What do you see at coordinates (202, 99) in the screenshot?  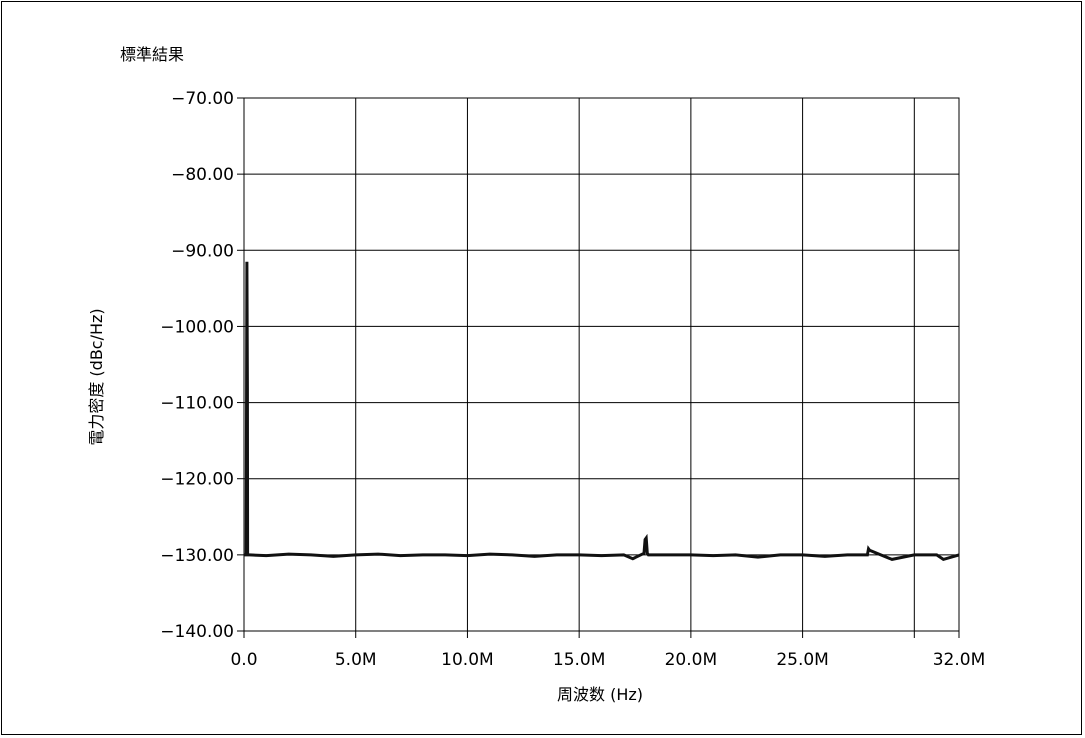 I see `y-tick-label: −70.00` at bounding box center [202, 99].